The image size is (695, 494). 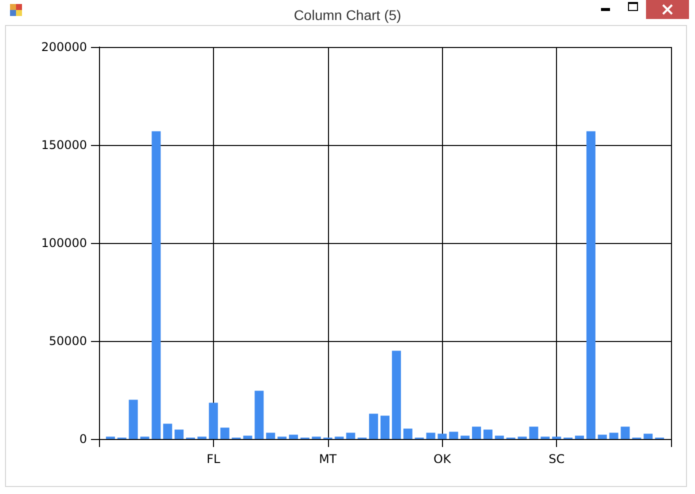 I want to click on x-tick-label: FL, so click(x=213, y=459).